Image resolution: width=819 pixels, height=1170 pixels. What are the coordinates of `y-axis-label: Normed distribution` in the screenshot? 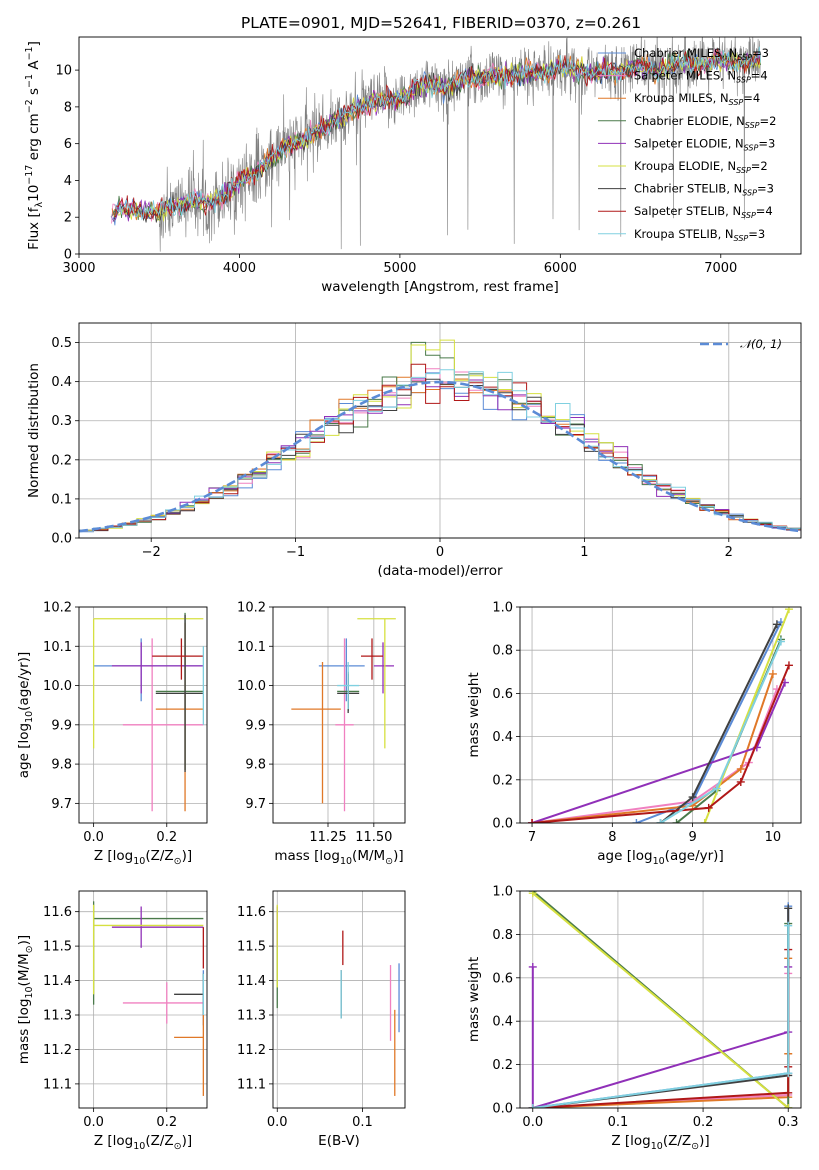 It's located at (34, 430).